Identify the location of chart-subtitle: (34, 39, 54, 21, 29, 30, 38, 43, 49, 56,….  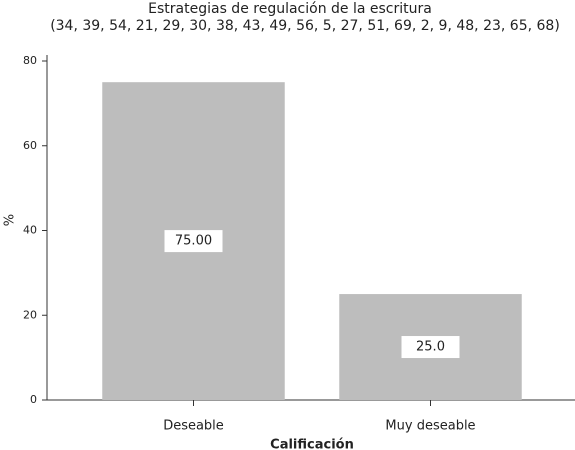
(305, 26).